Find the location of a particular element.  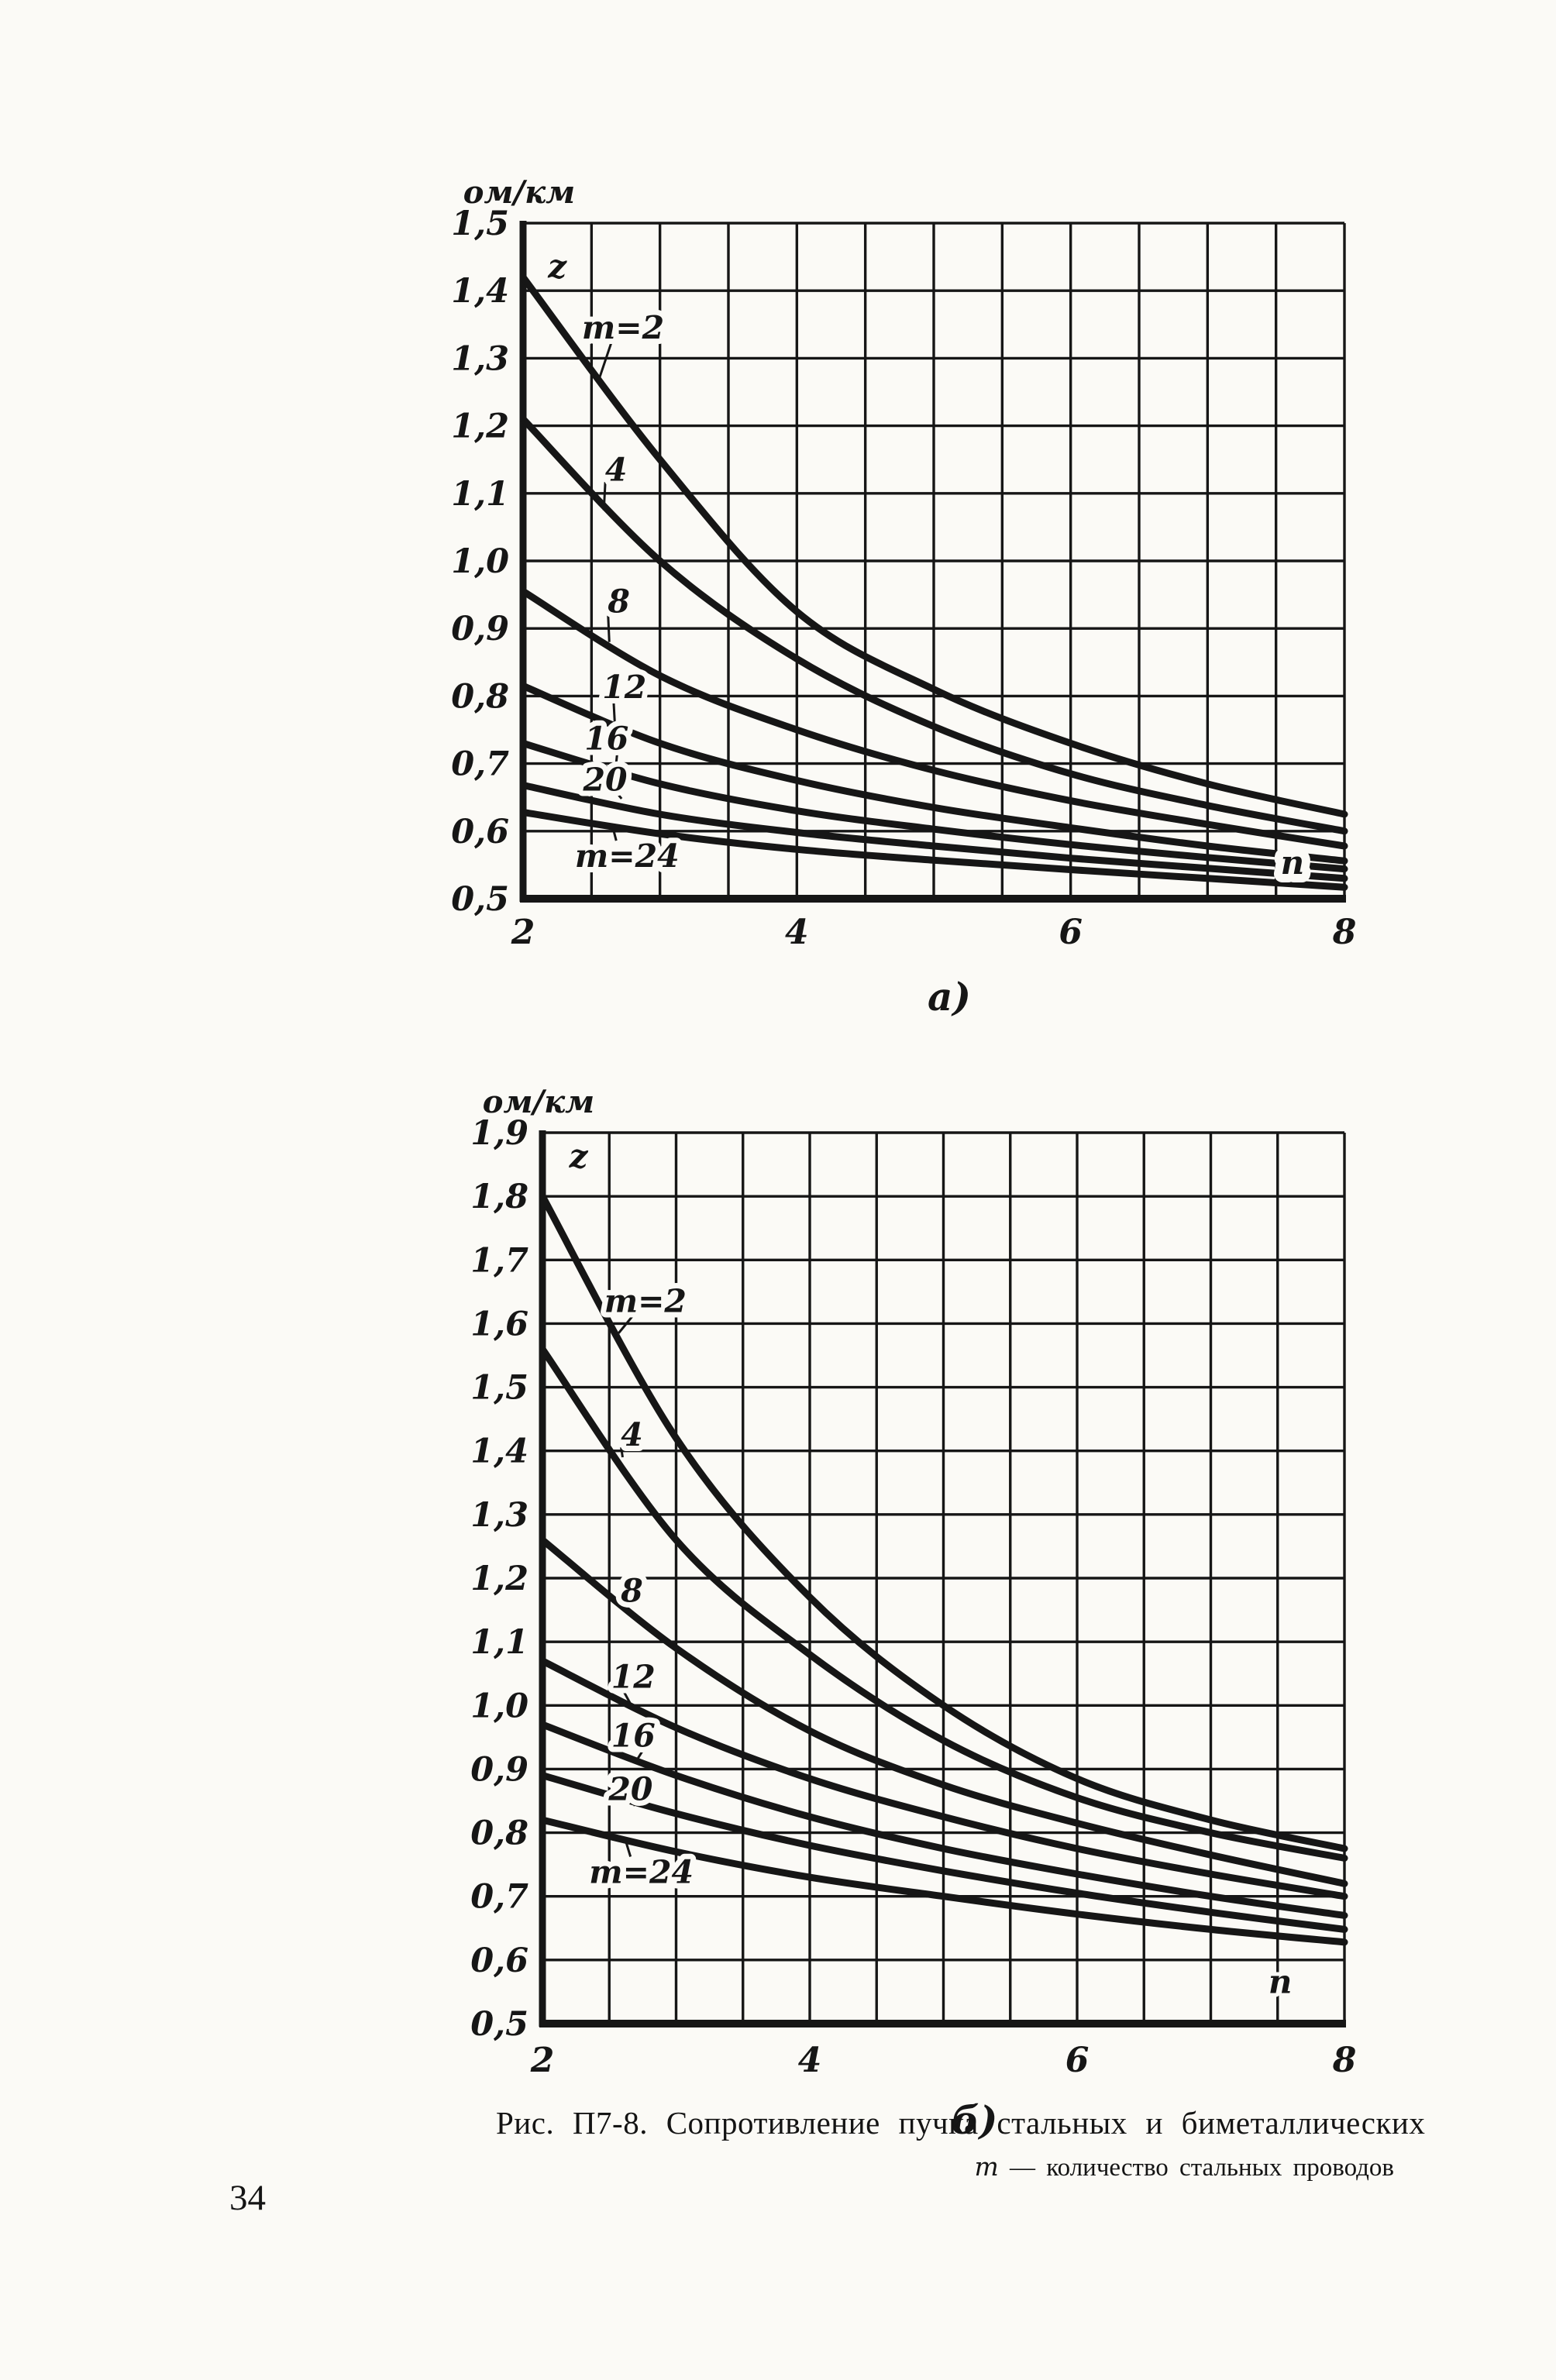

y-tick-label: 1,7 is located at coordinates (499, 1261).